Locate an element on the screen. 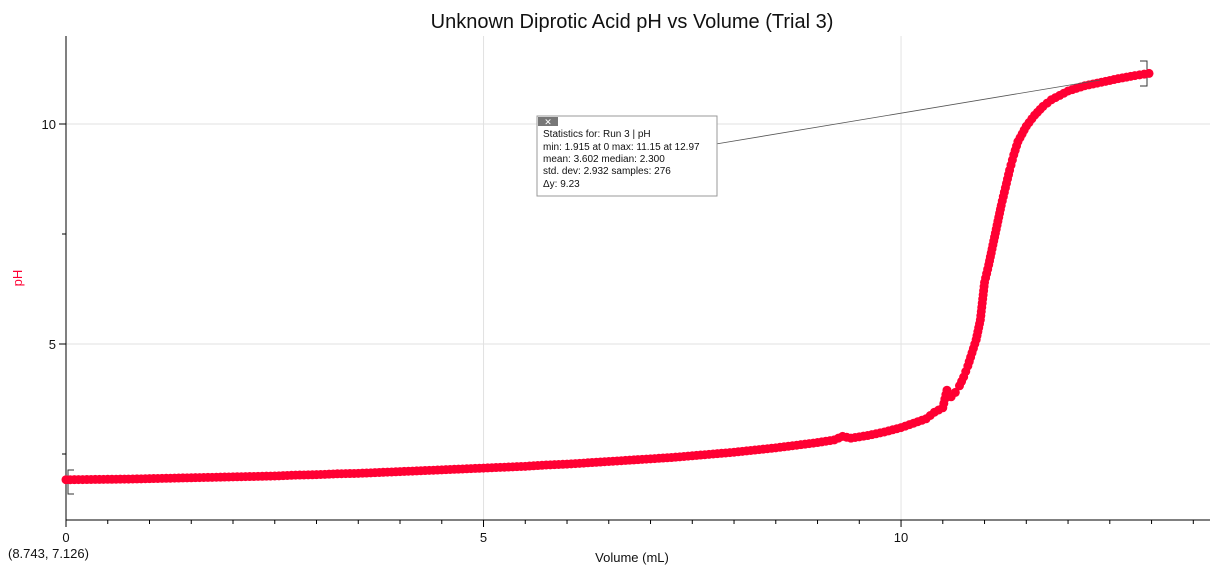 The height and width of the screenshot is (568, 1213). stats-leader-line is located at coordinates (908, 112).